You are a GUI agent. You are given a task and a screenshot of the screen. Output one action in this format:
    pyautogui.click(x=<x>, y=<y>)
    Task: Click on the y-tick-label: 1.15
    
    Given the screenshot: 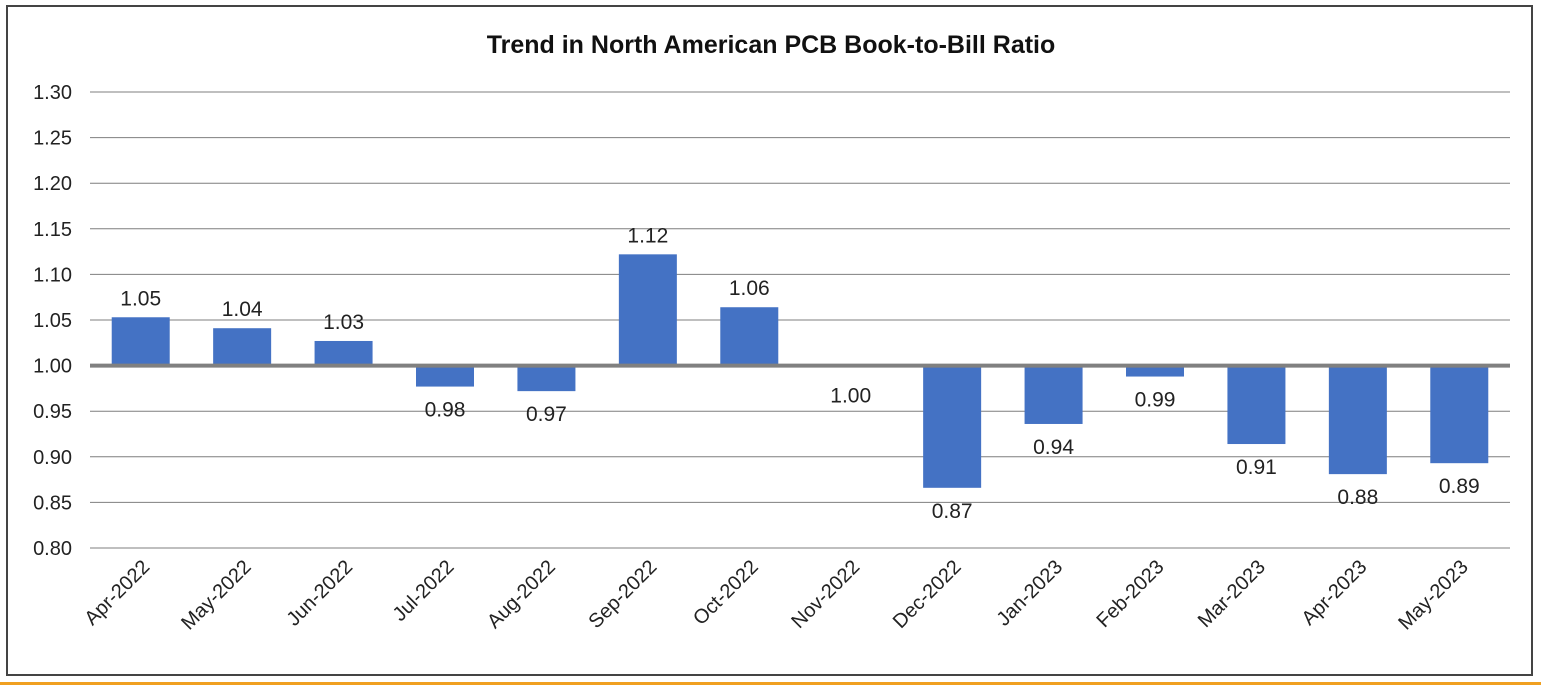 What is the action you would take?
    pyautogui.click(x=52, y=230)
    